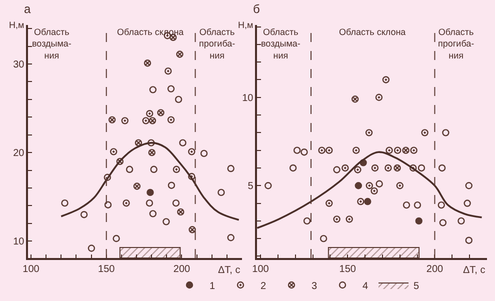  What do you see at coordinates (365, 286) in the screenshot?
I see `legend-label: 4` at bounding box center [365, 286].